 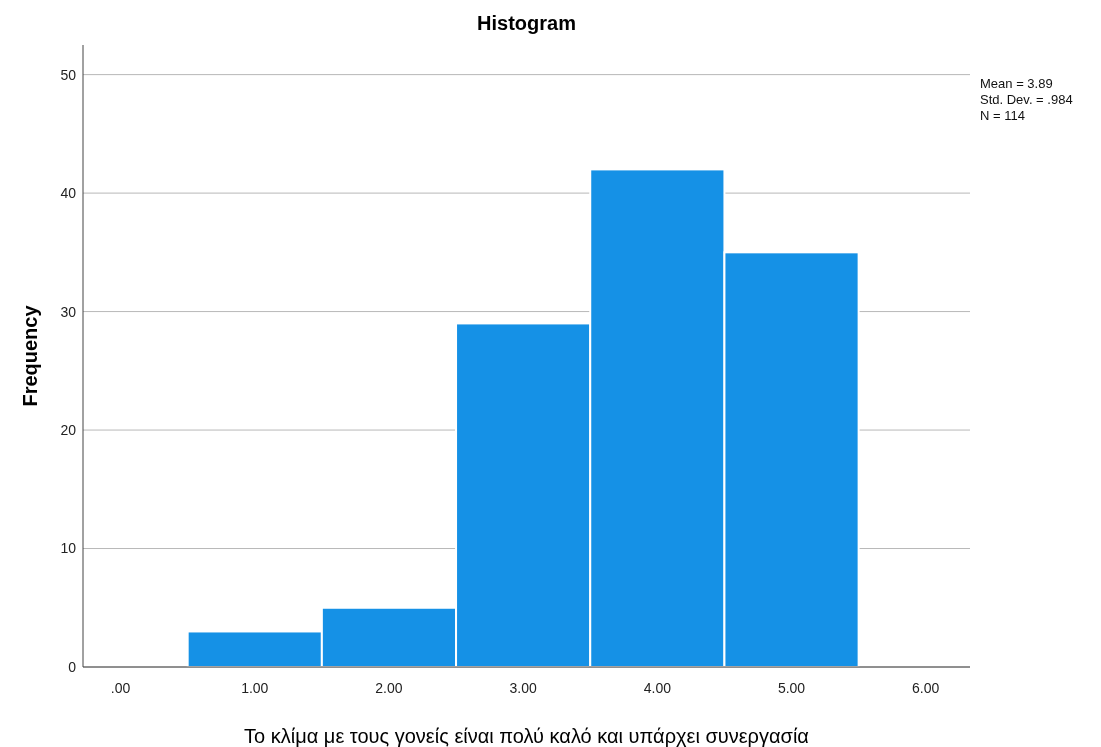 What do you see at coordinates (791, 687) in the screenshot?
I see `x-tick-label: 5.00` at bounding box center [791, 687].